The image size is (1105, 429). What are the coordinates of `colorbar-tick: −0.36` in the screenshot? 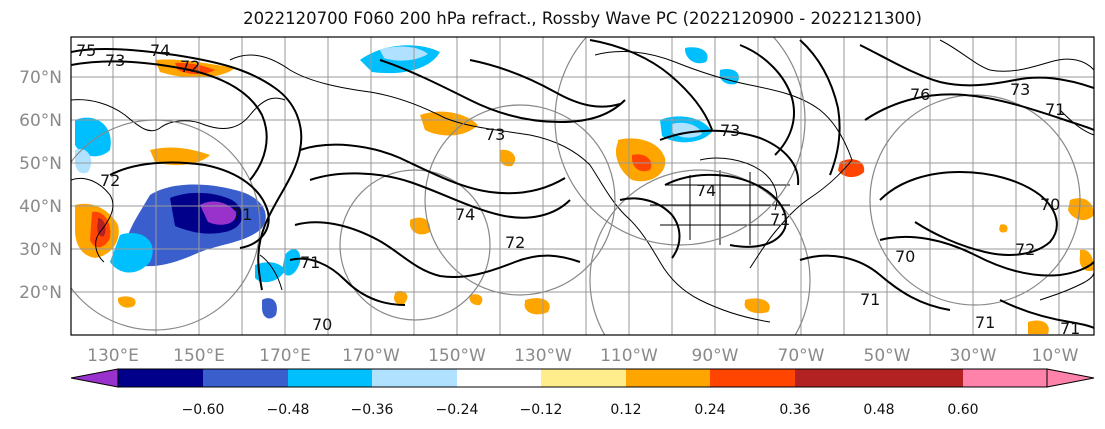 It's located at (372, 410).